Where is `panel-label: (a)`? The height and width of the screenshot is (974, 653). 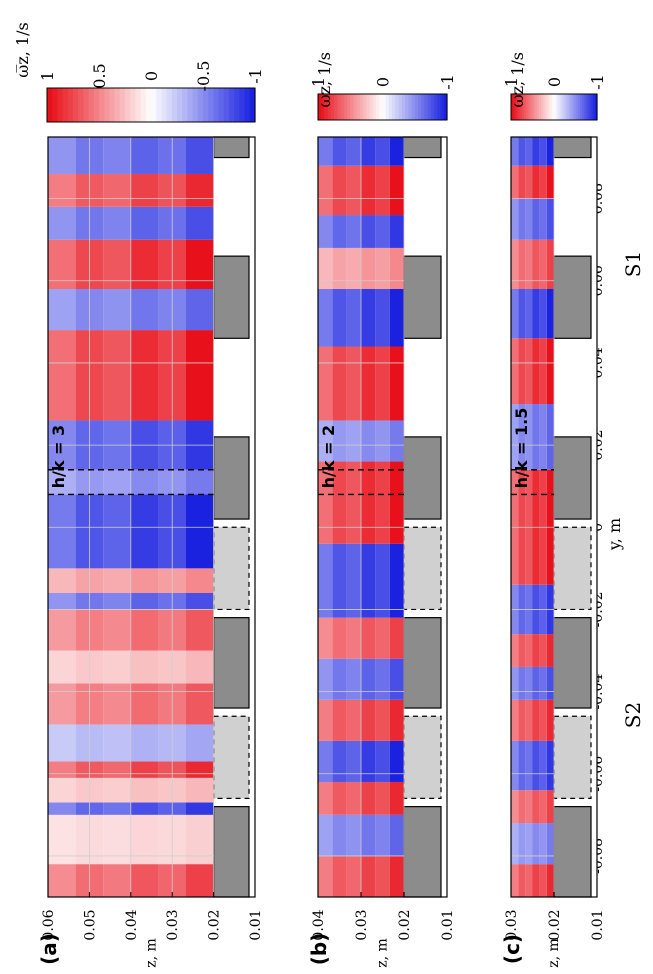 panel-label: (a) is located at coordinates (49, 949).